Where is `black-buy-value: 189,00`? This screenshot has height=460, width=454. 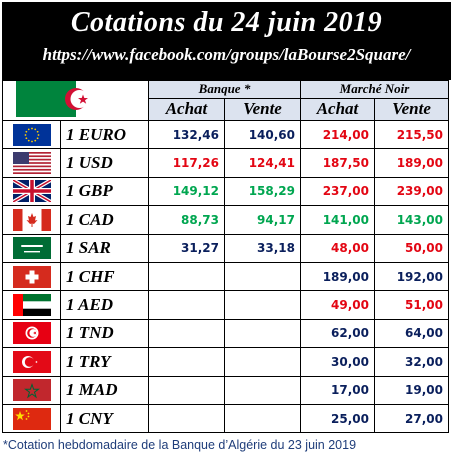
black-buy-value: 189,00 is located at coordinates (337, 276).